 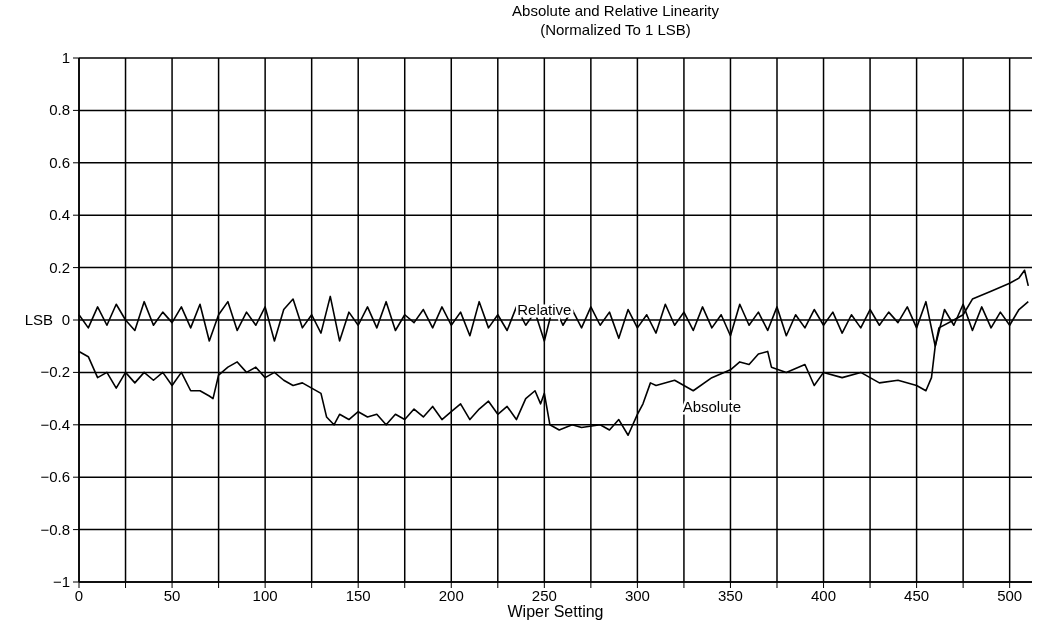 I want to click on y-axis-title: LSB, so click(x=38, y=319).